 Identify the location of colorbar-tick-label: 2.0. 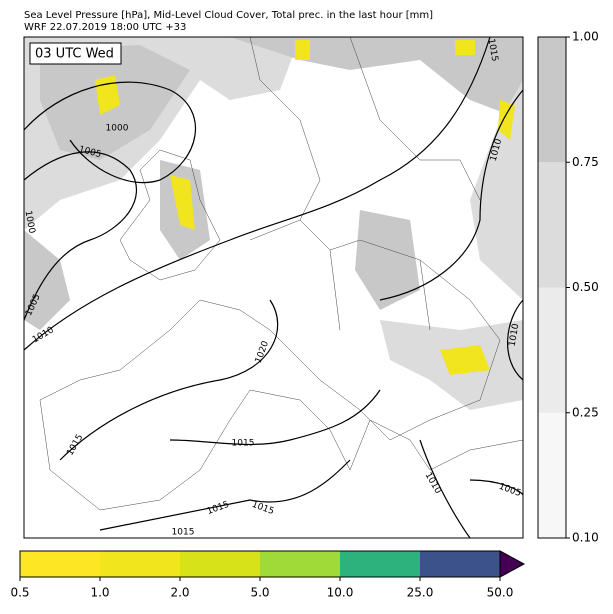
(179, 593).